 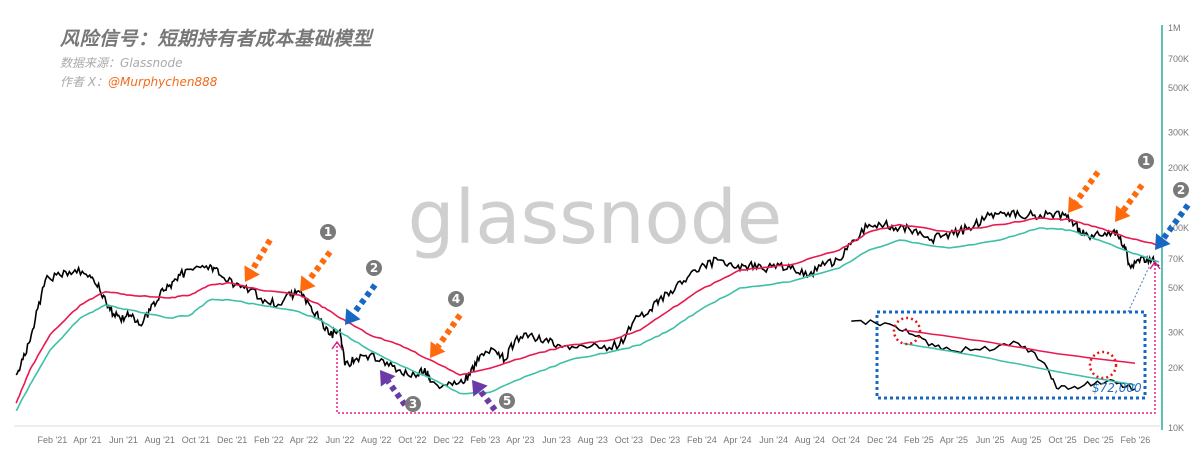 What do you see at coordinates (520, 440) in the screenshot?
I see `x-tick-label: Apr '23` at bounding box center [520, 440].